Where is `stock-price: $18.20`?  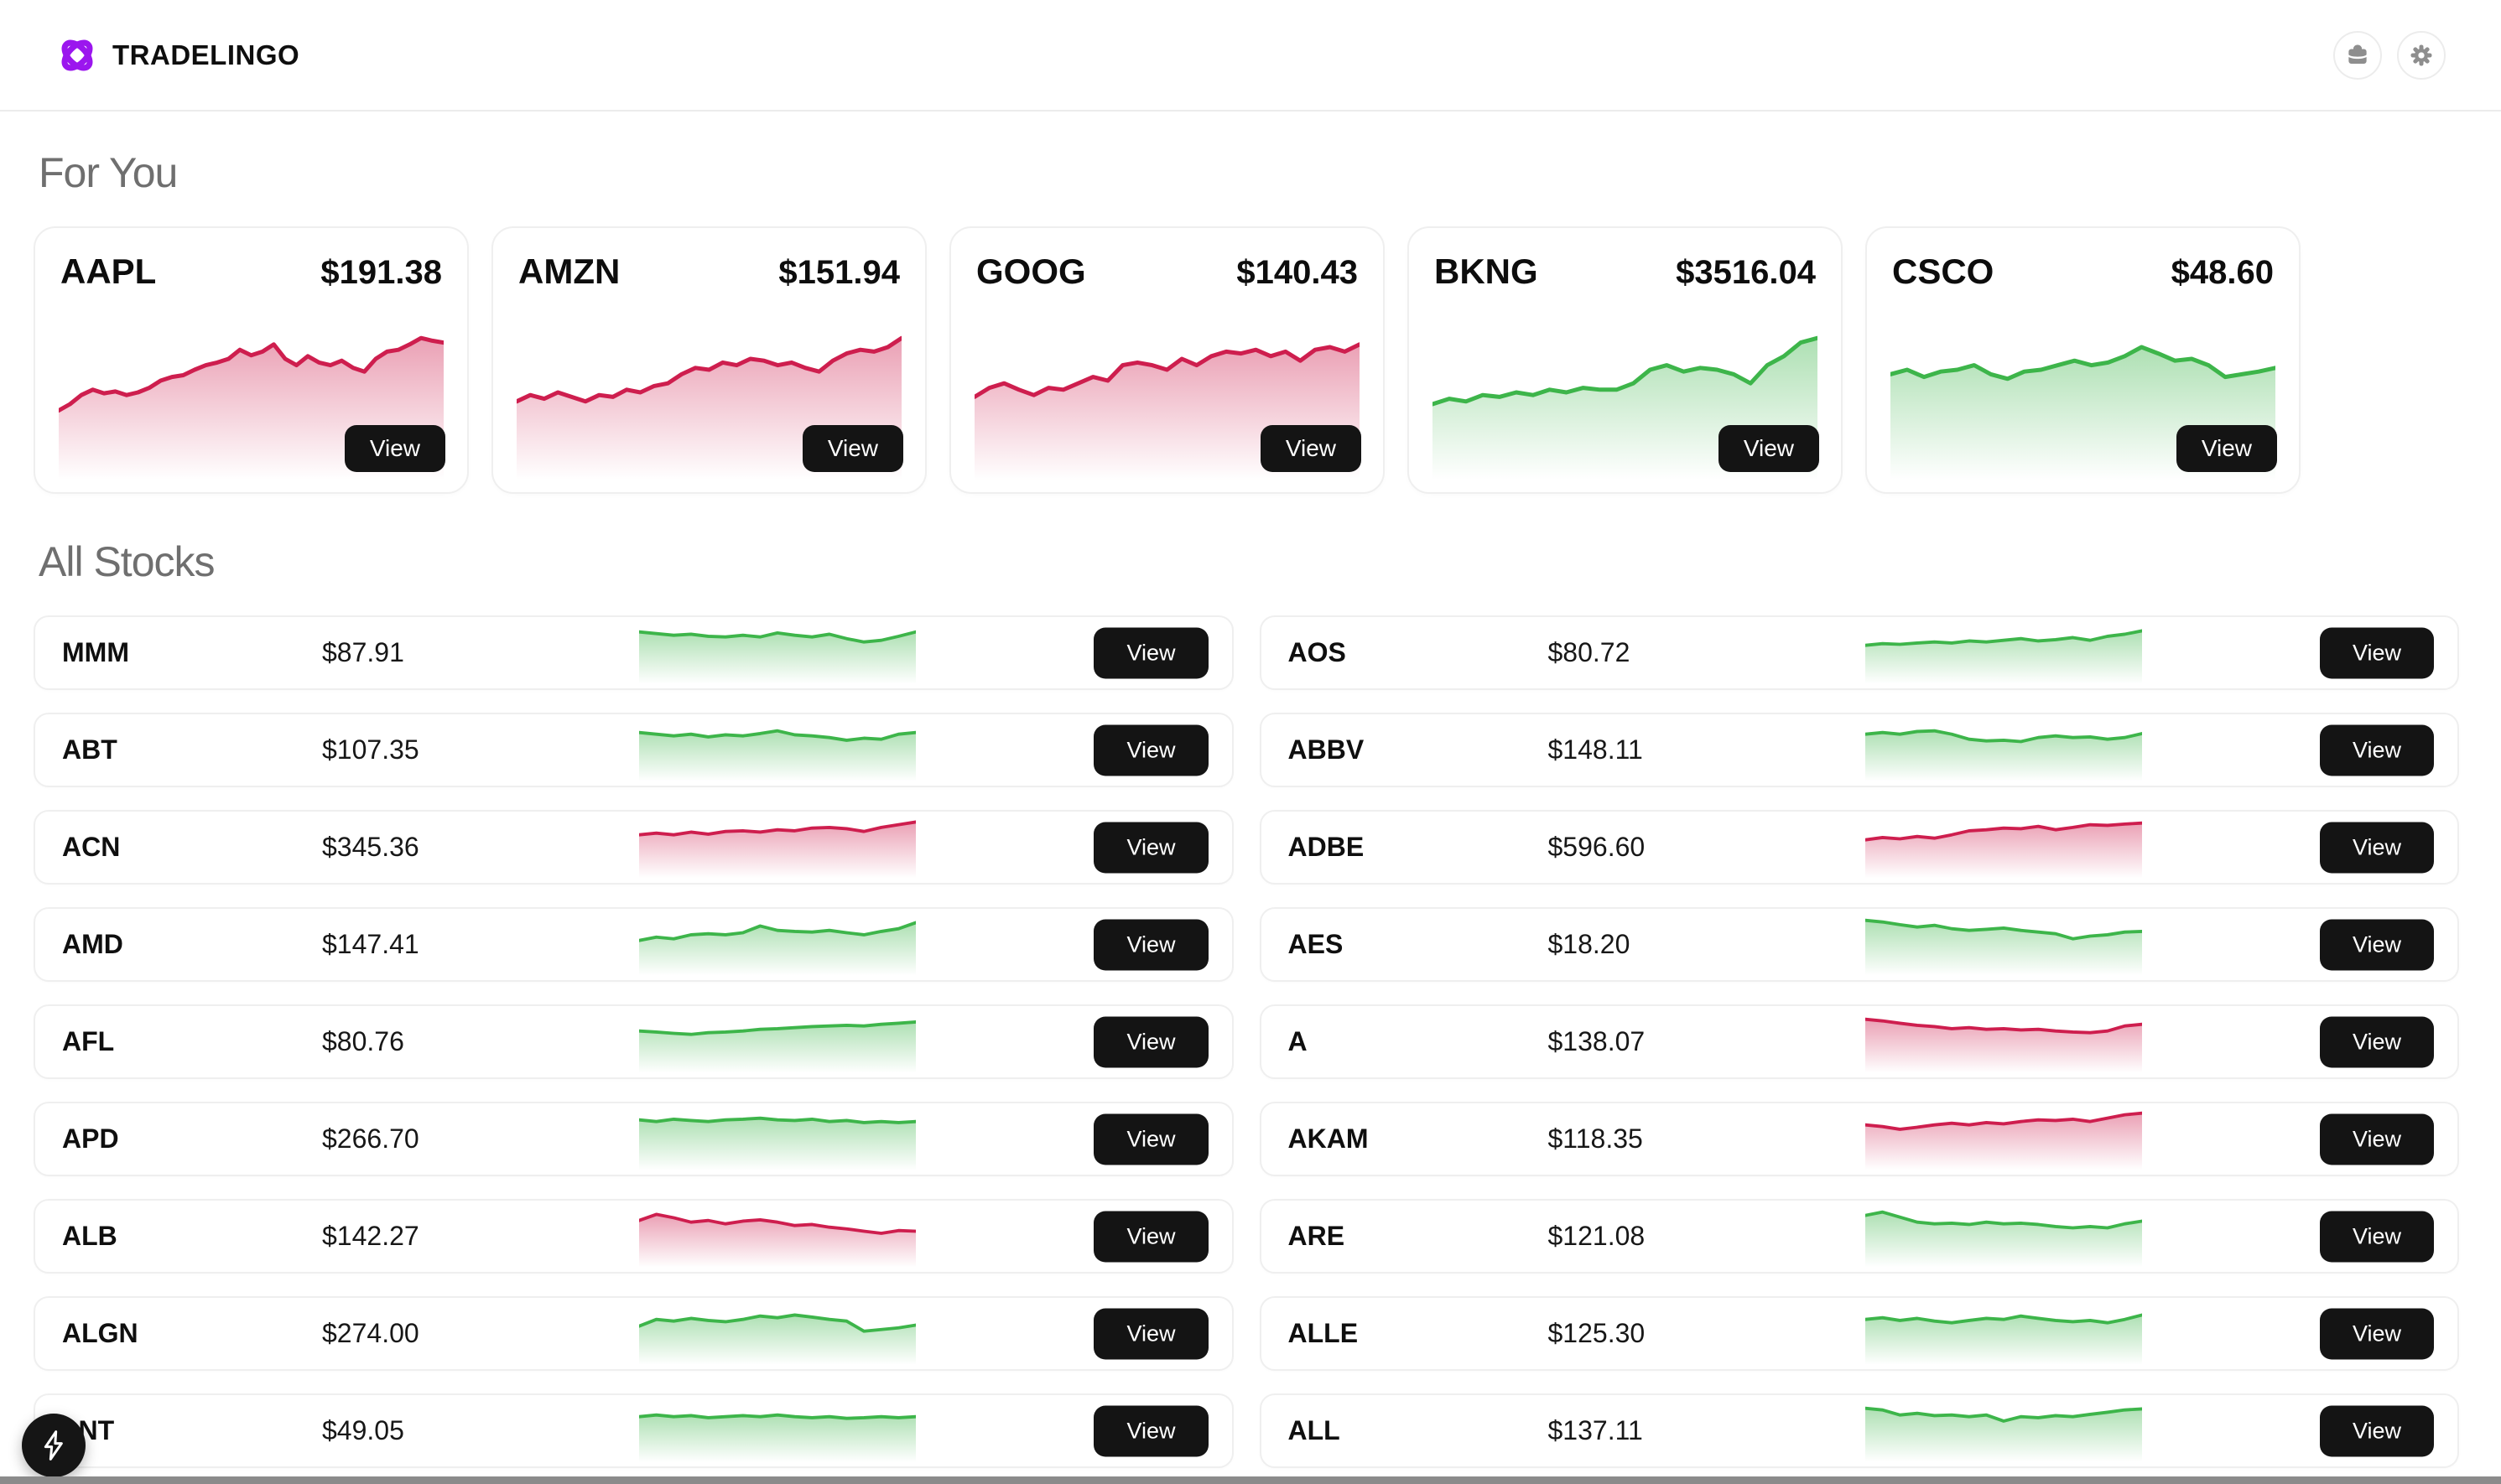 stock-price: $18.20 is located at coordinates (1589, 944).